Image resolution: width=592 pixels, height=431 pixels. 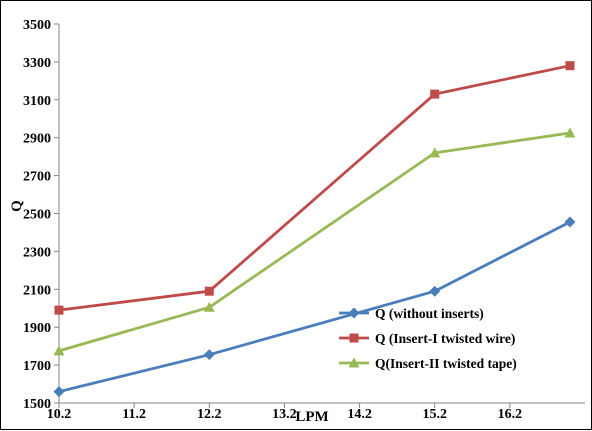 What do you see at coordinates (37, 101) in the screenshot?
I see `y-tick-label: 3100` at bounding box center [37, 101].